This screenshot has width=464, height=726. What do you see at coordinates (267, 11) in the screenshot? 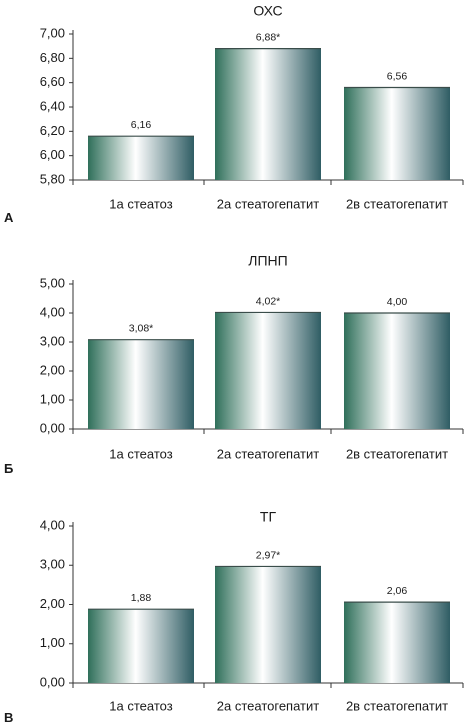
I see `chart-title: ОХС` at bounding box center [267, 11].